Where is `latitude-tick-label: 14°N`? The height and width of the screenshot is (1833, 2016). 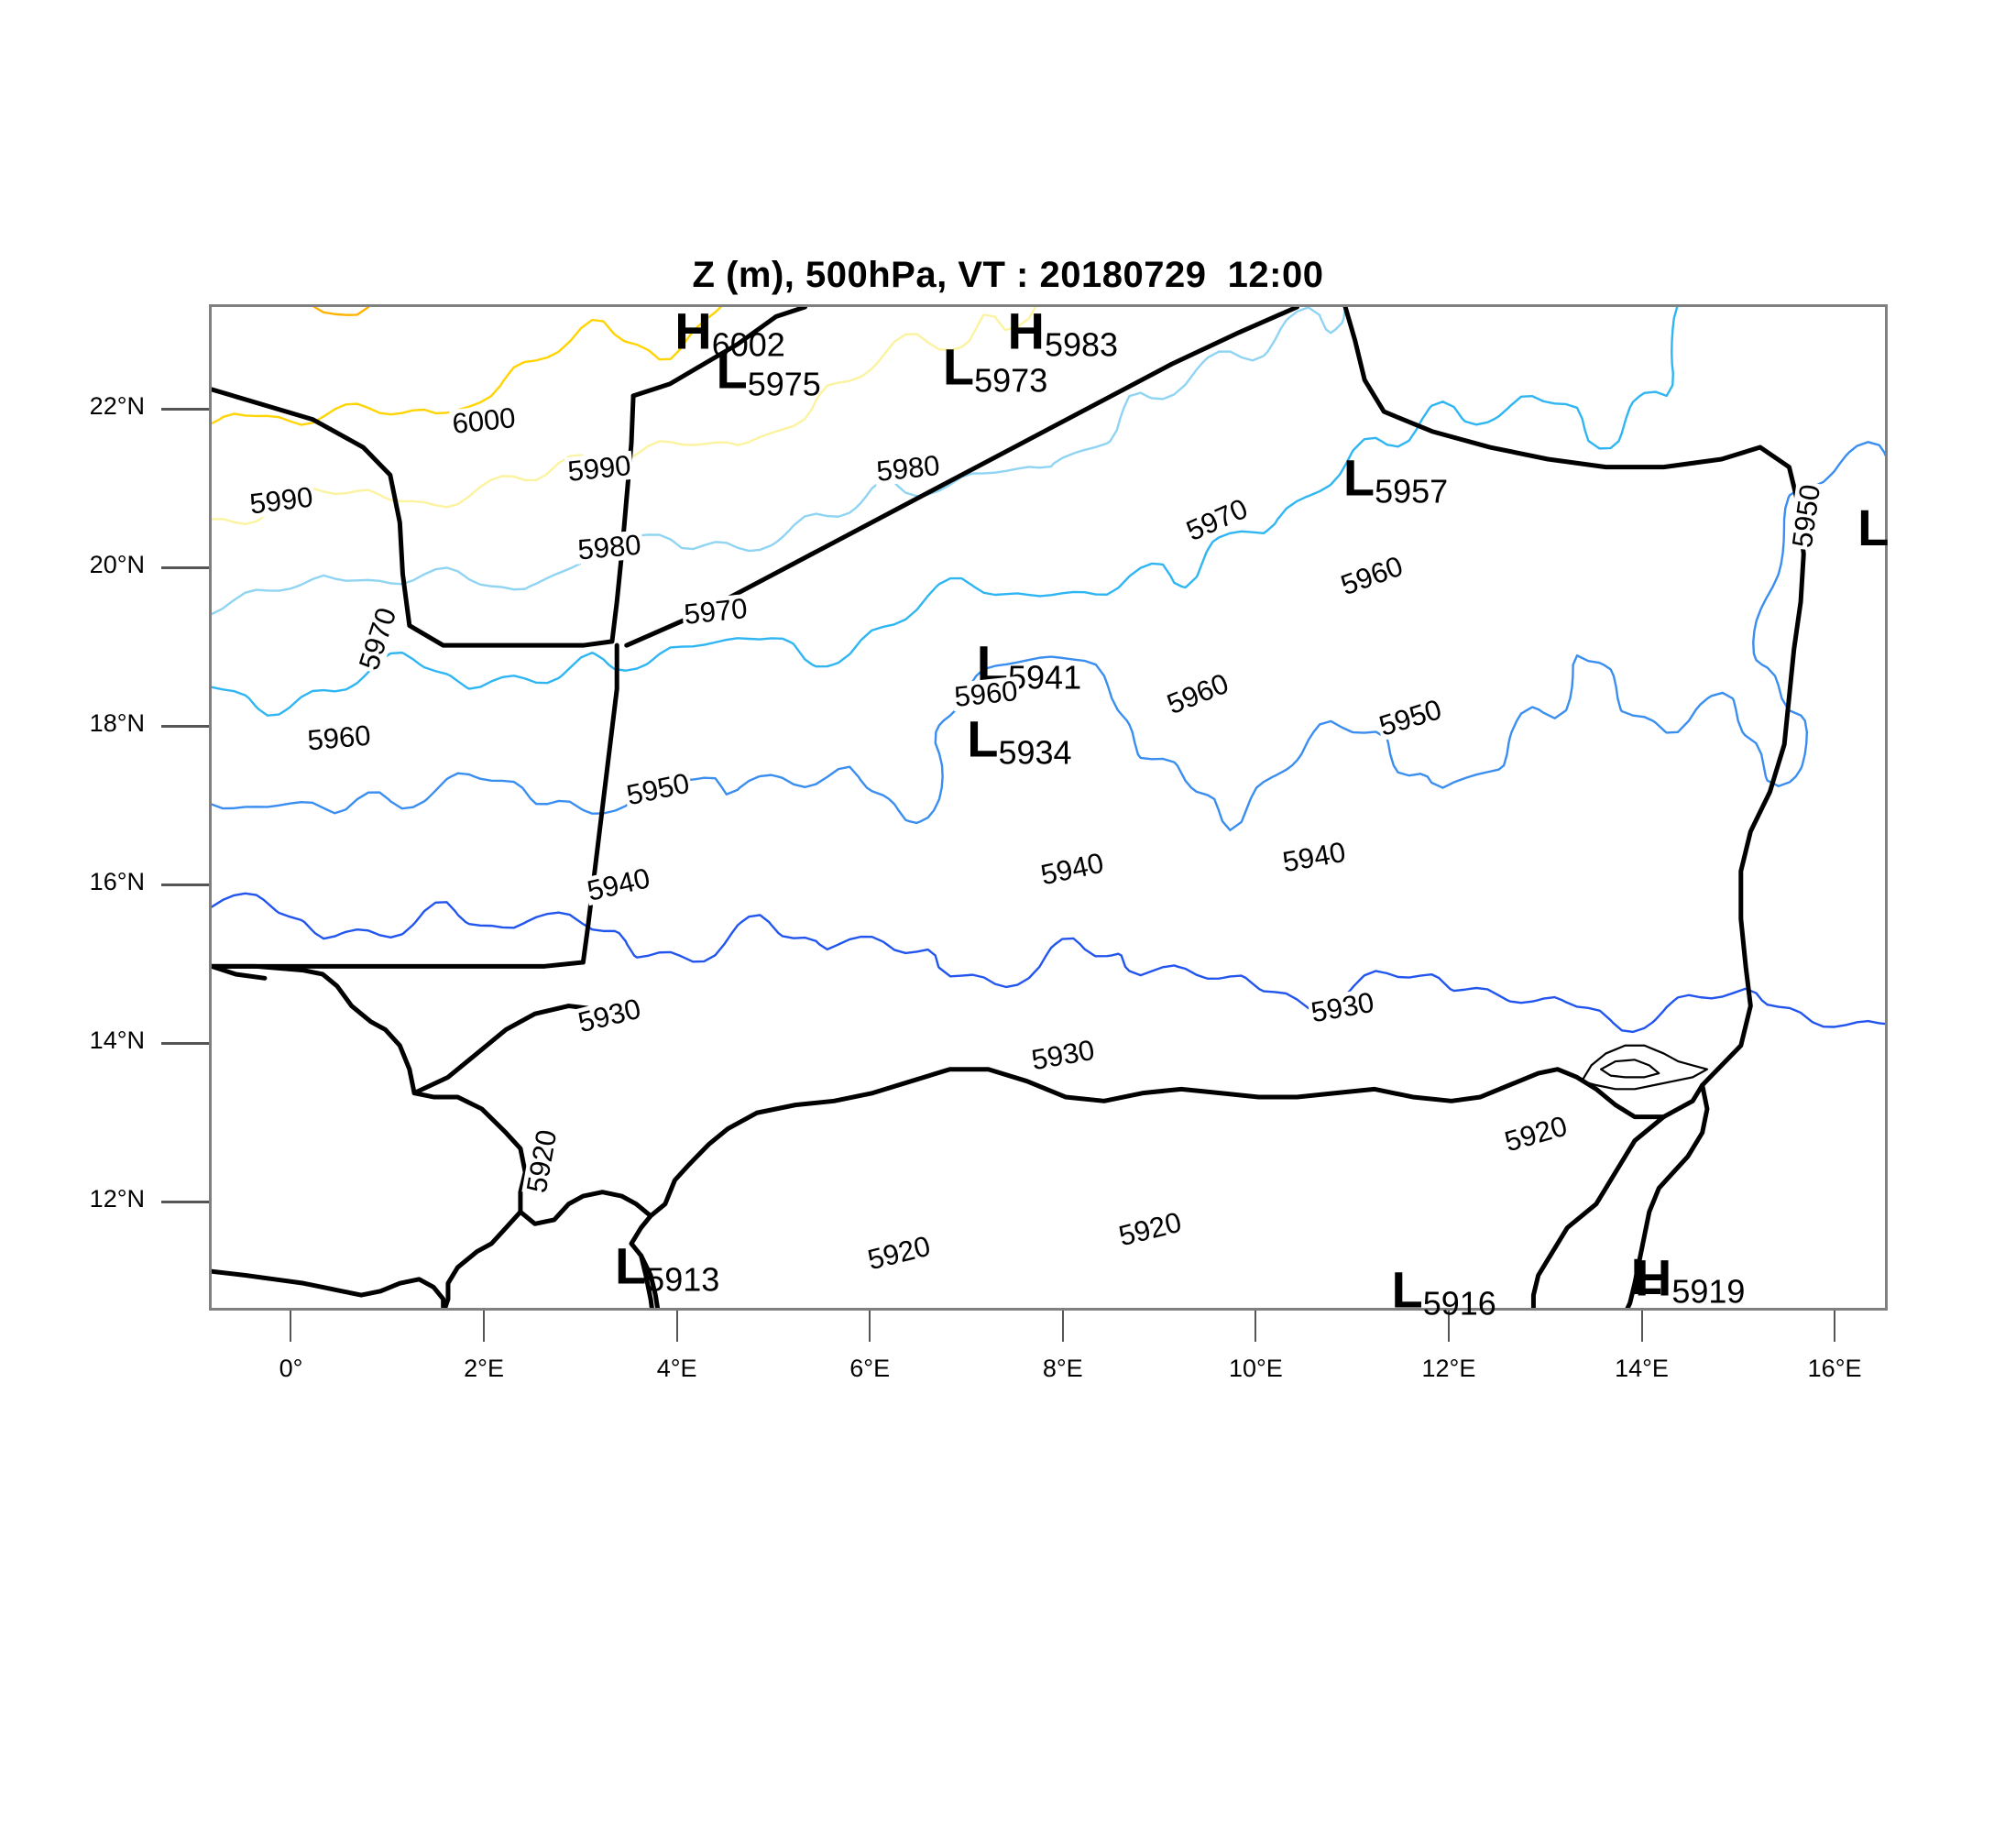 latitude-tick-label: 14°N is located at coordinates (117, 1040).